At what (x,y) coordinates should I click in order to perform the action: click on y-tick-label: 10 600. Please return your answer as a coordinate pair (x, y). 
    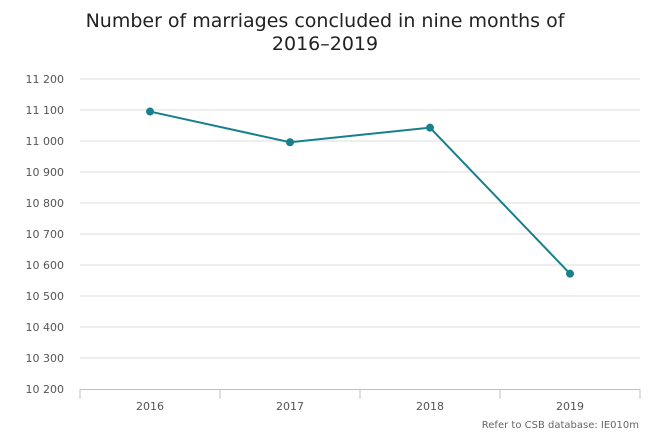
    Looking at the image, I should click on (45, 265).